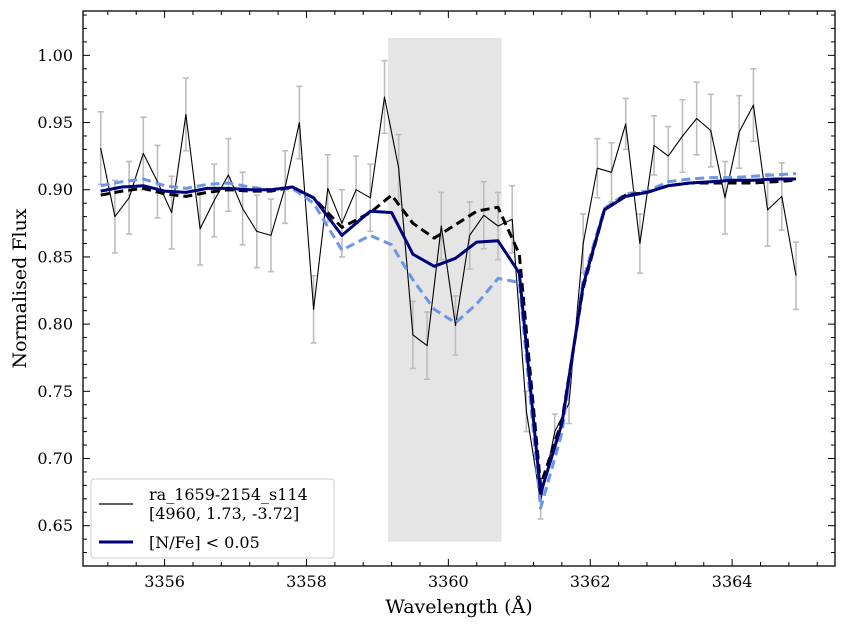 The width and height of the screenshot is (847, 631). What do you see at coordinates (732, 581) in the screenshot?
I see `x-tick-label: 3364` at bounding box center [732, 581].